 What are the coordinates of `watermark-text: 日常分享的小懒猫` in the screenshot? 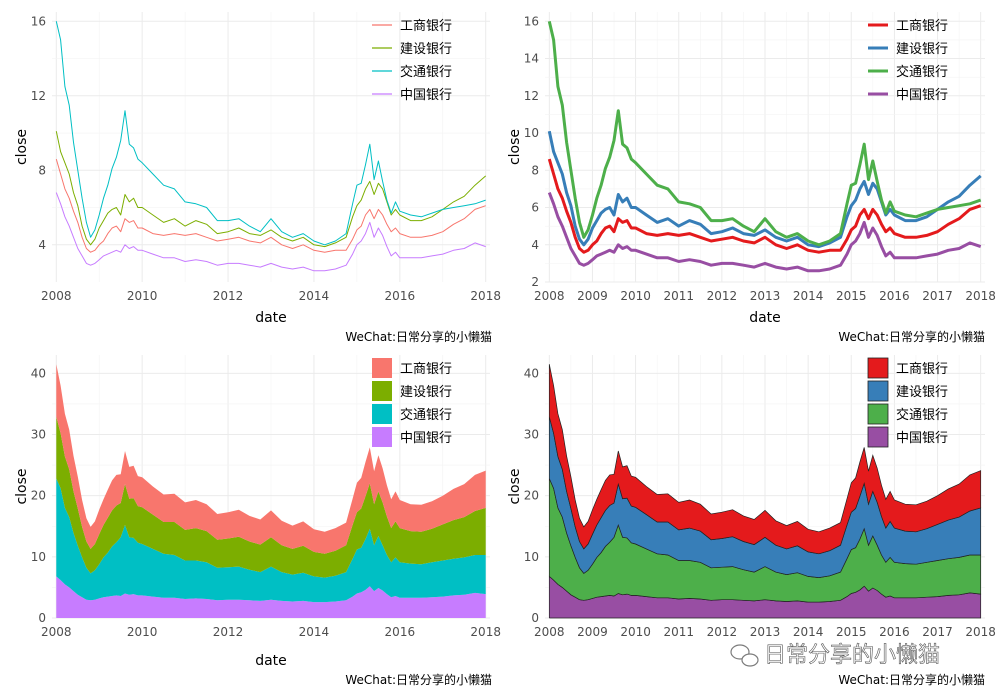 It's located at (852, 655).